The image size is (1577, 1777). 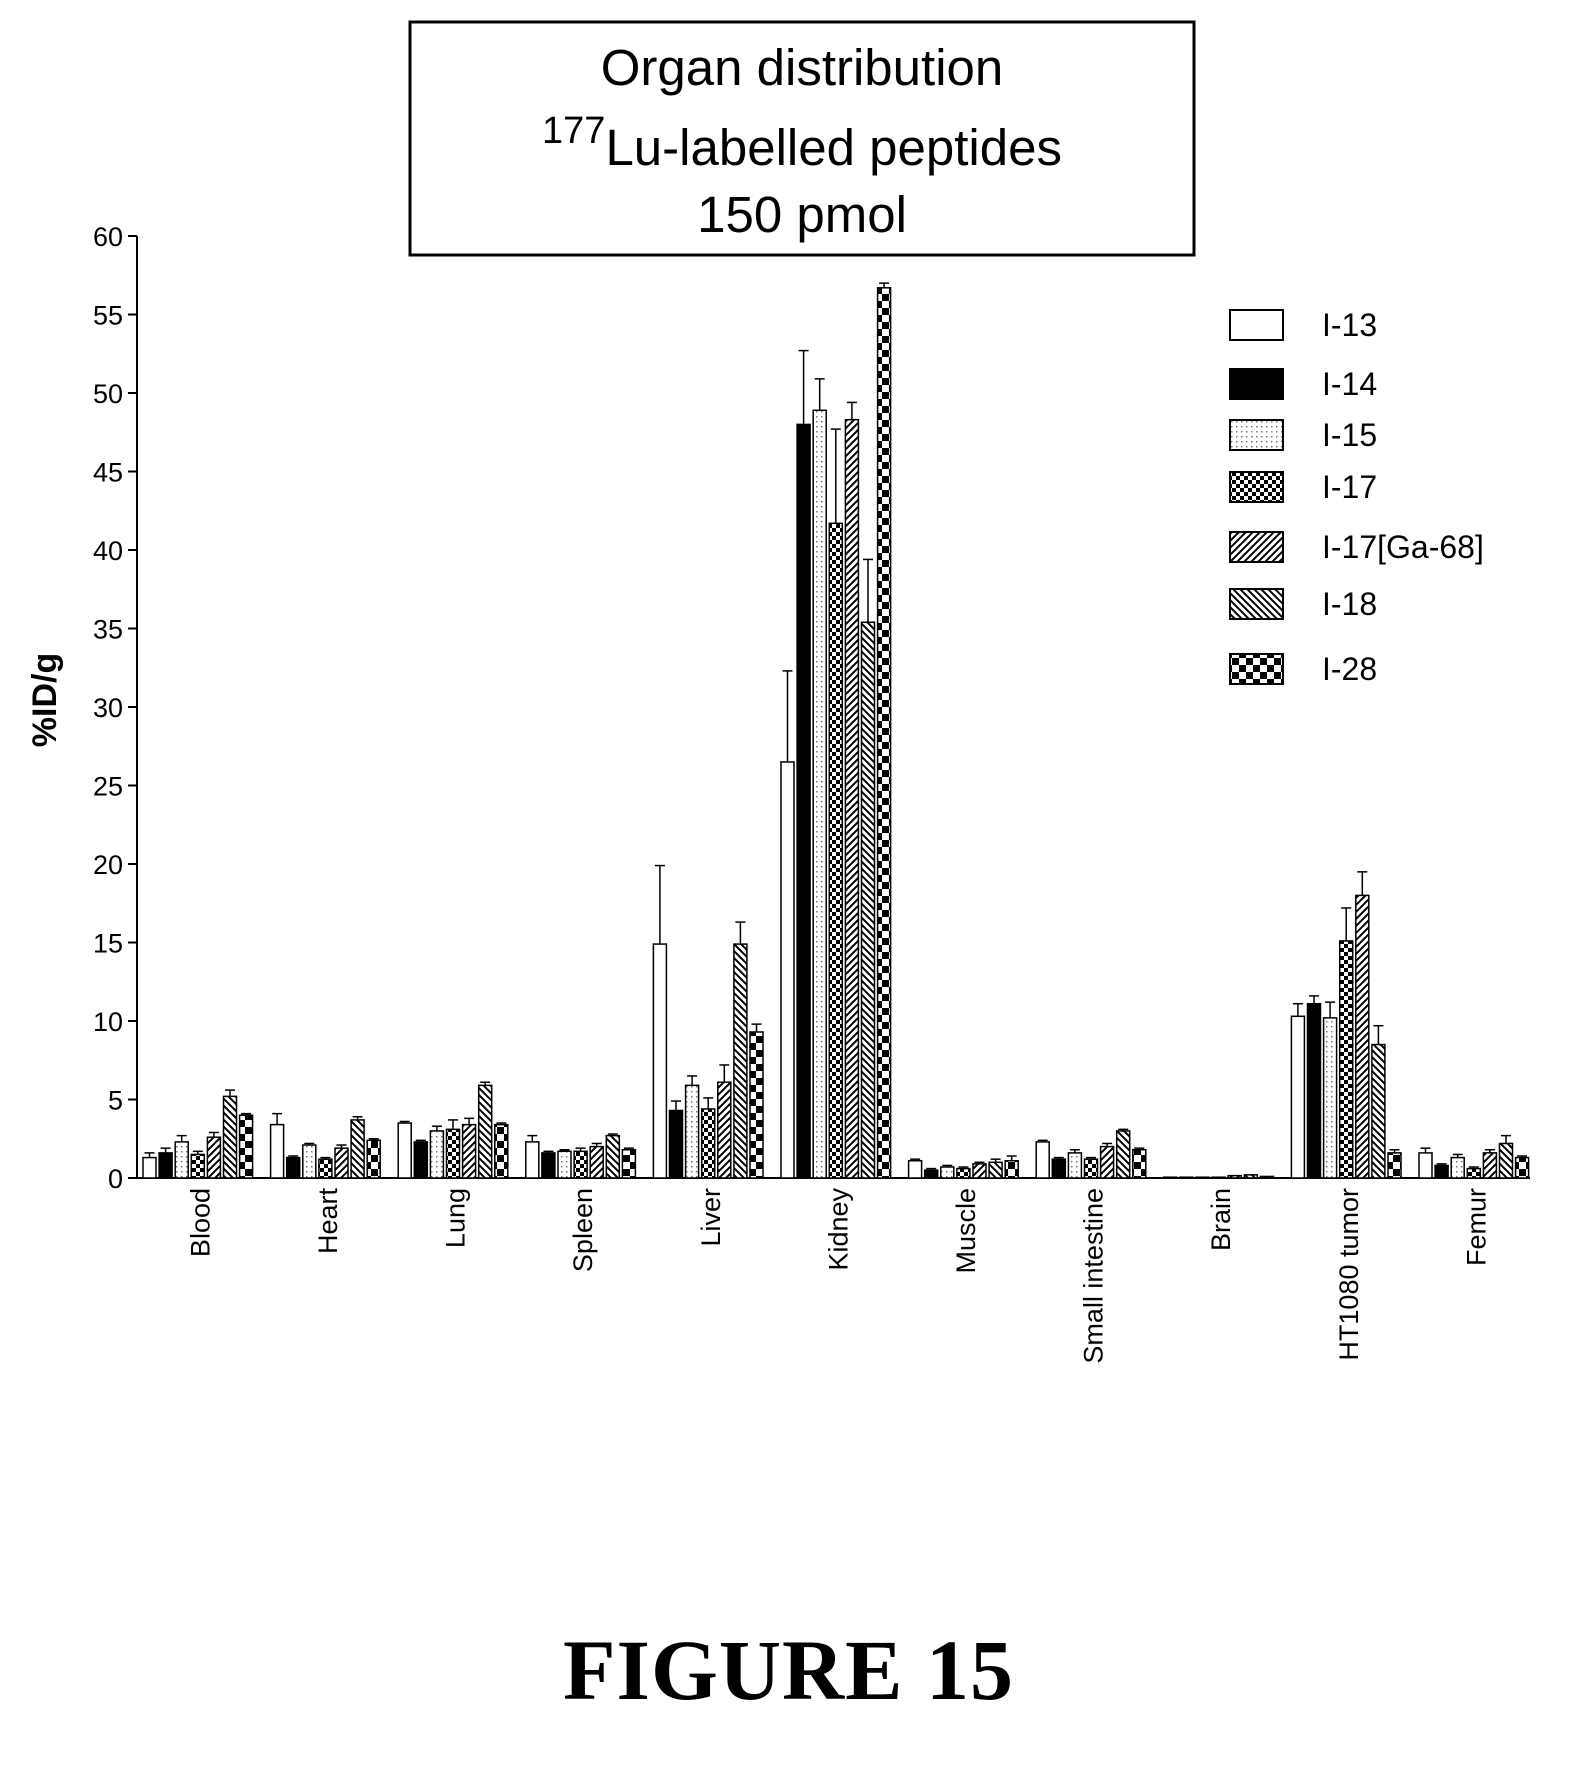 I want to click on legend-label: I-17[Ga-68], so click(x=1403, y=547).